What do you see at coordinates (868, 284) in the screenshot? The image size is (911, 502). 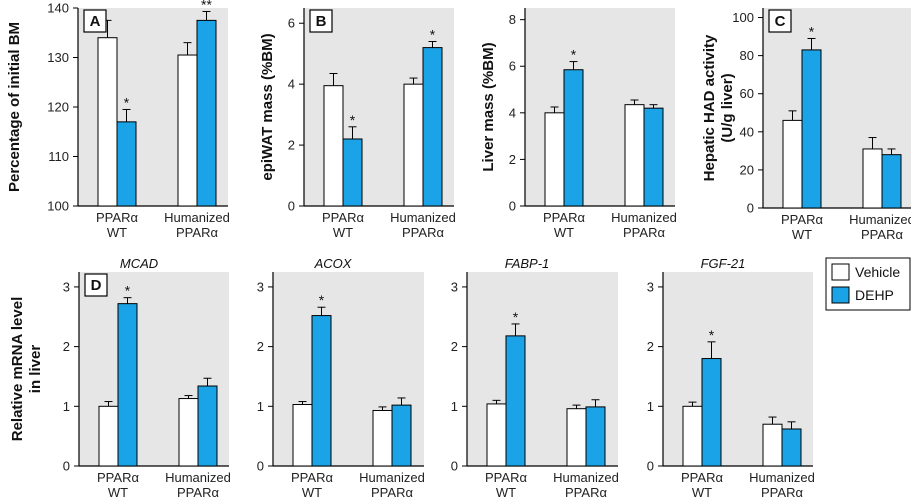 I see `legend: Vehicle DEHP` at bounding box center [868, 284].